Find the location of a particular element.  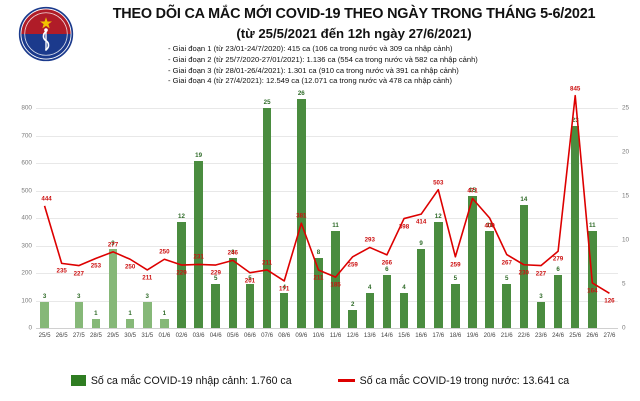

line-value-label: 293 is located at coordinates (369, 240).